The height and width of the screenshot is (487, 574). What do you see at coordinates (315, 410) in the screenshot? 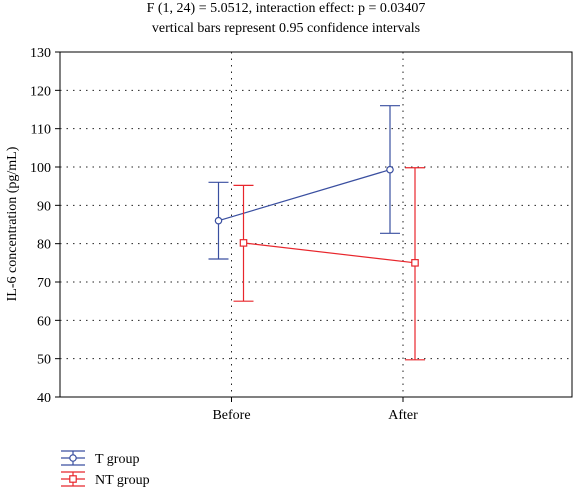
I see `x-axis: Before After` at bounding box center [315, 410].